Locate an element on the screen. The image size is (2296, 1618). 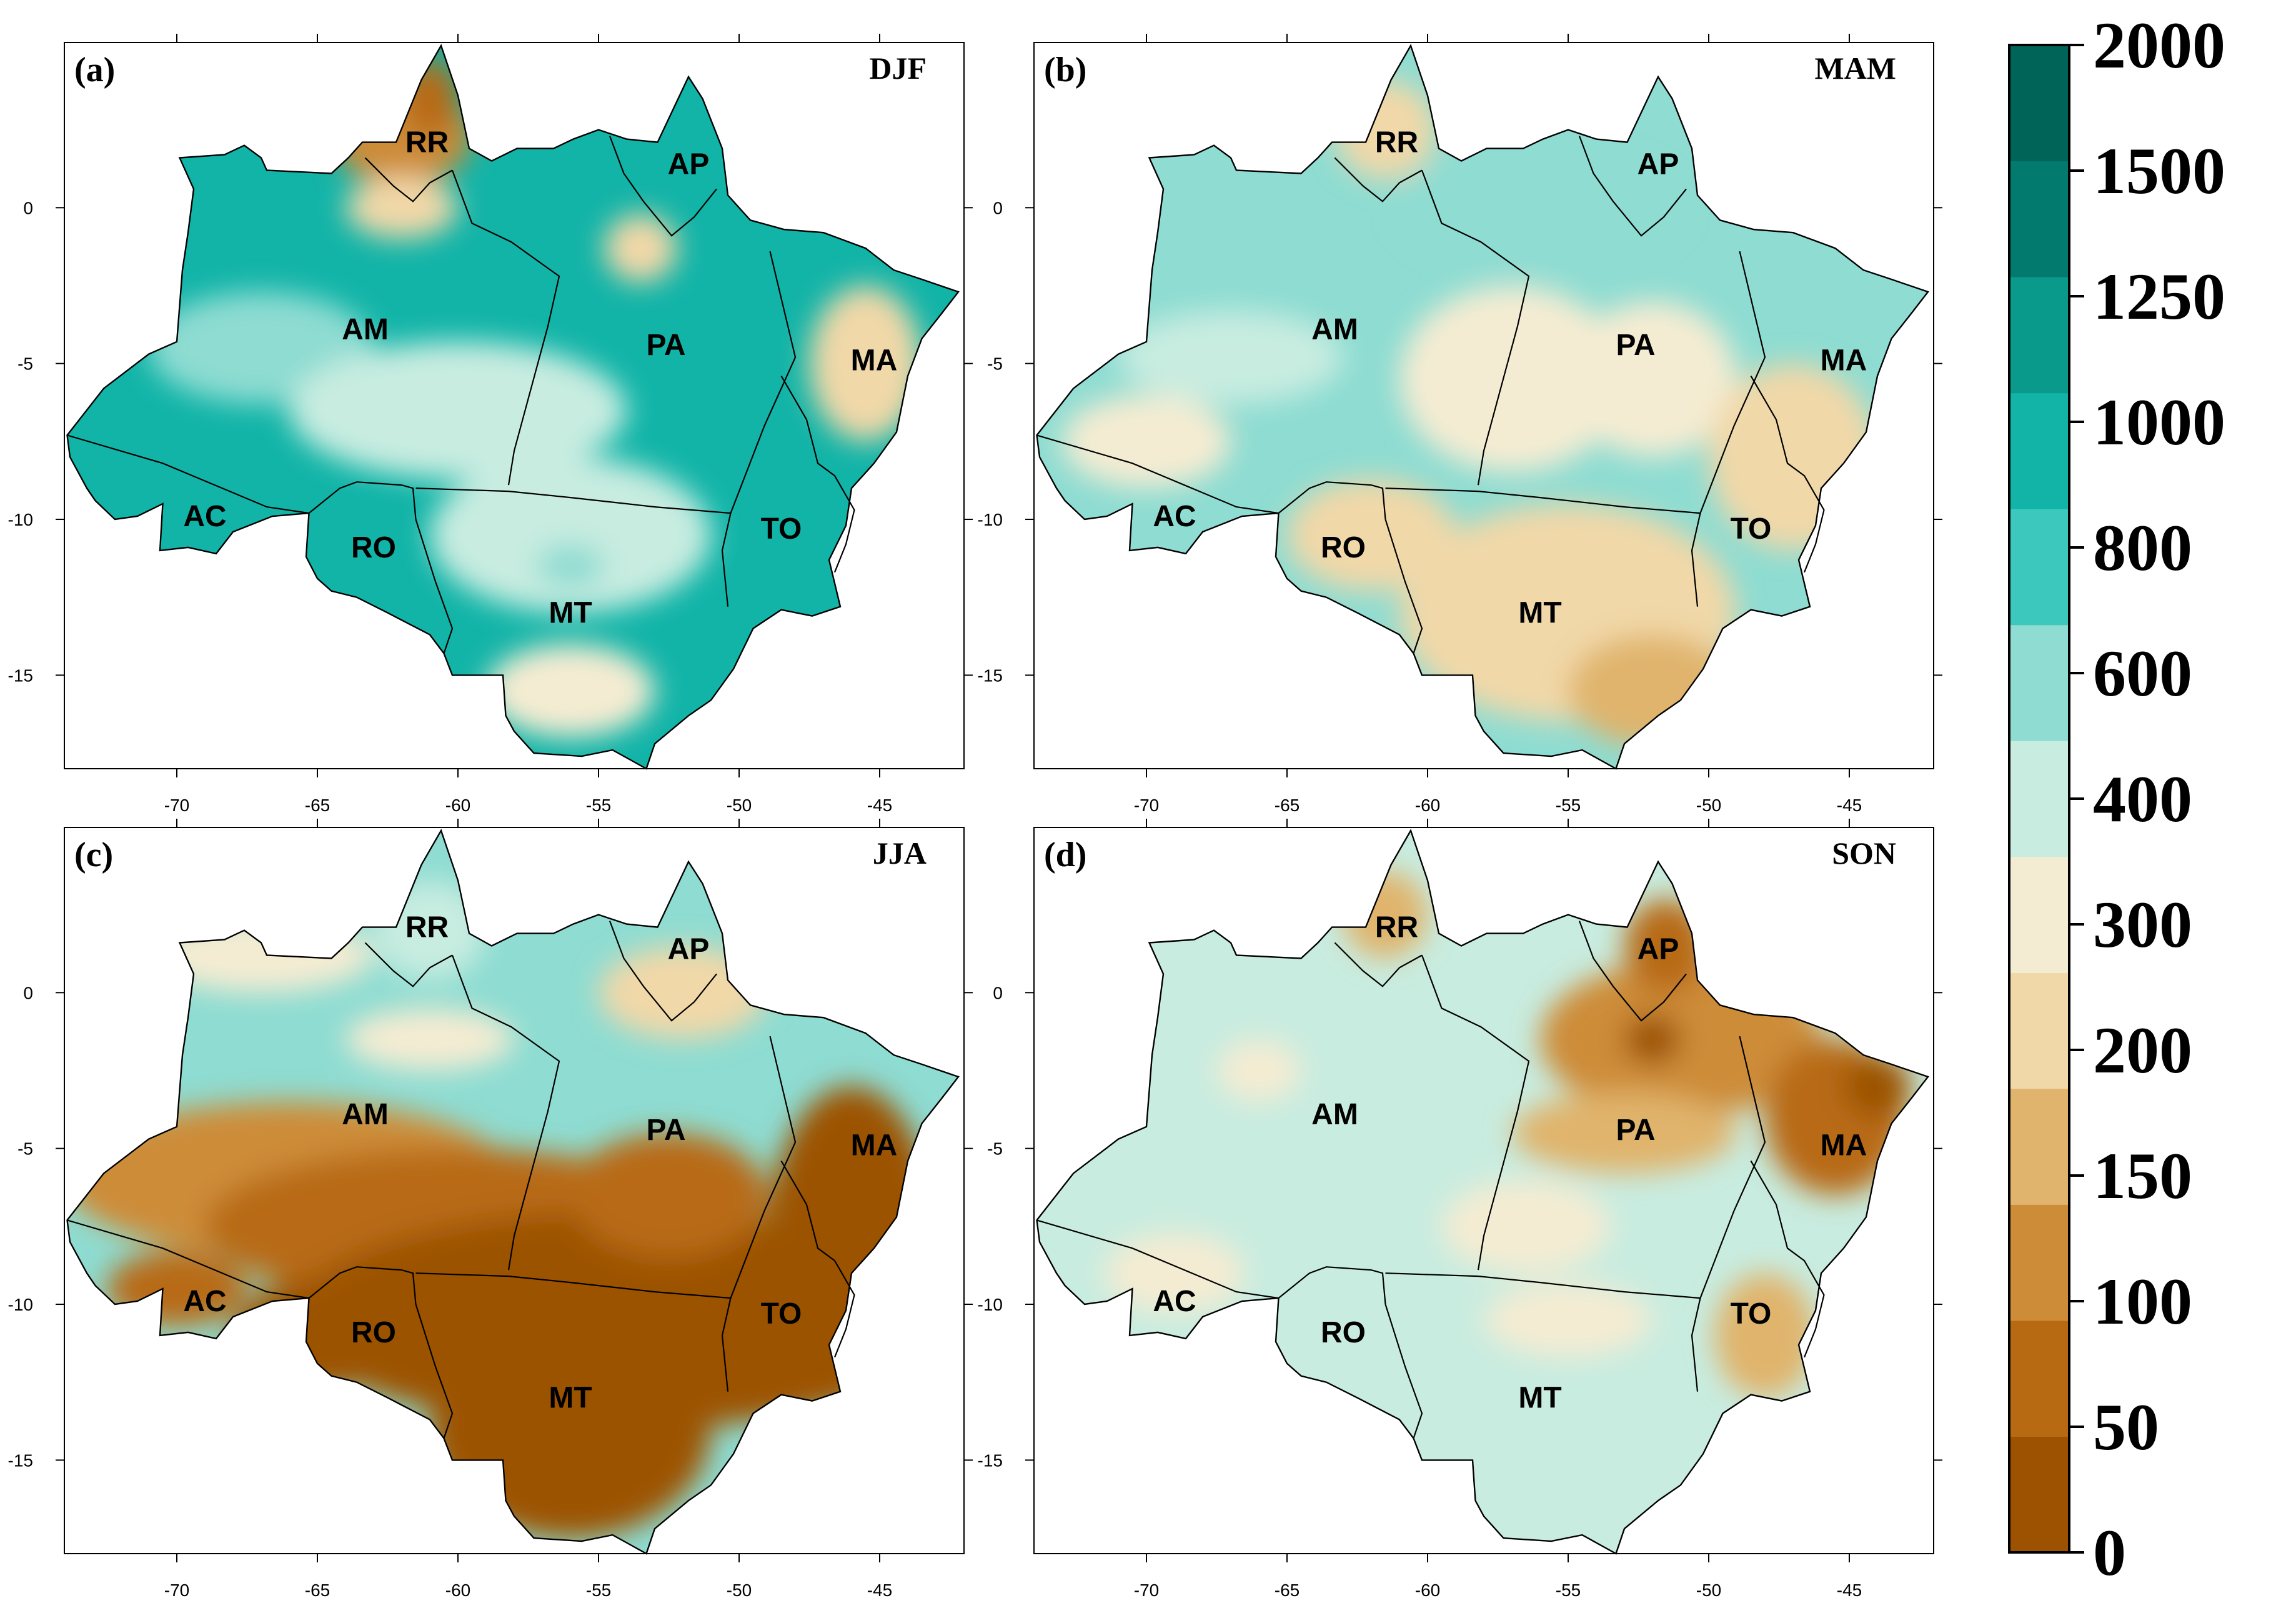
panel-label: (d) is located at coordinates (1065, 855).